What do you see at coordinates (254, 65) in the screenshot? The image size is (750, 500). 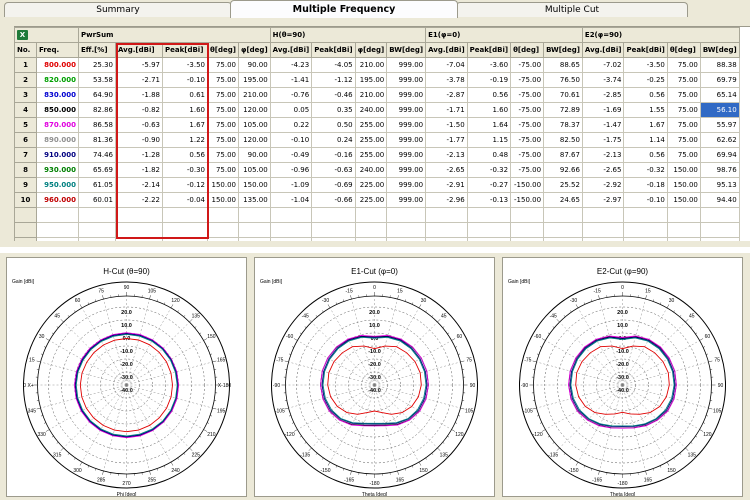 I see `table-cell: 90.00` at bounding box center [254, 65].